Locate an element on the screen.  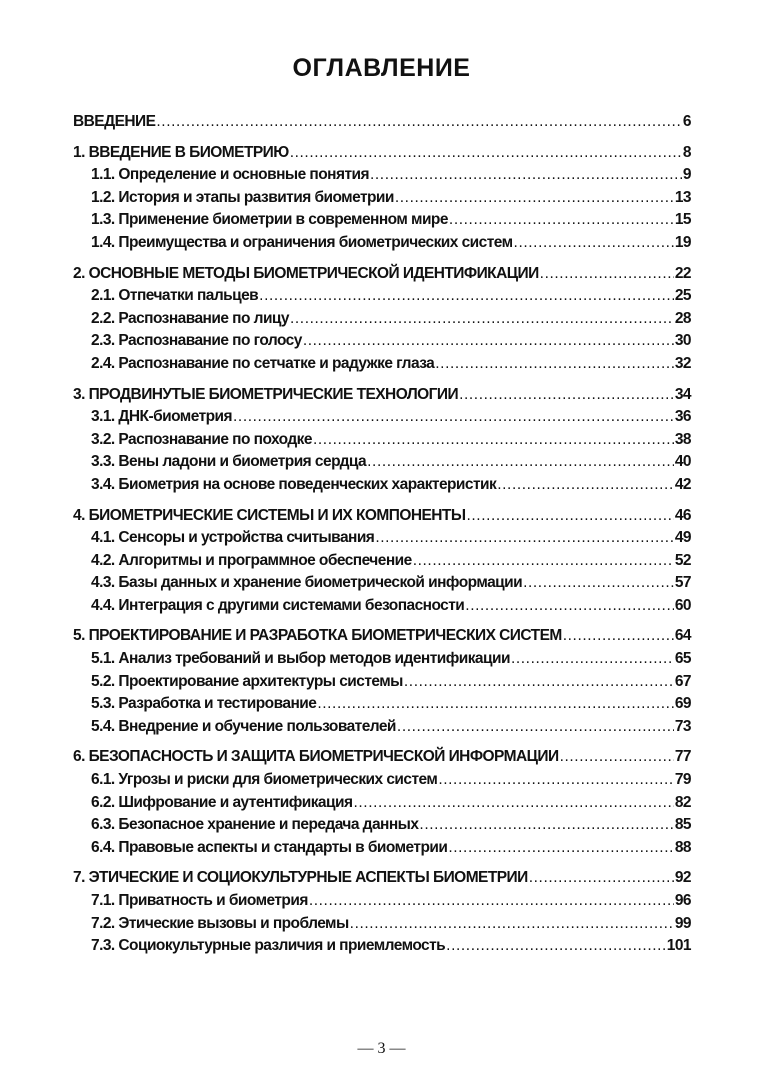
toc-subentry: 7.2. Этические вызовы и проблемы 99 is located at coordinates (382, 926).